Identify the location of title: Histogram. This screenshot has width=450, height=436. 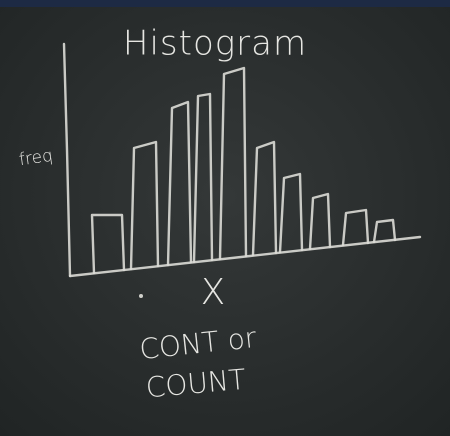
(215, 44).